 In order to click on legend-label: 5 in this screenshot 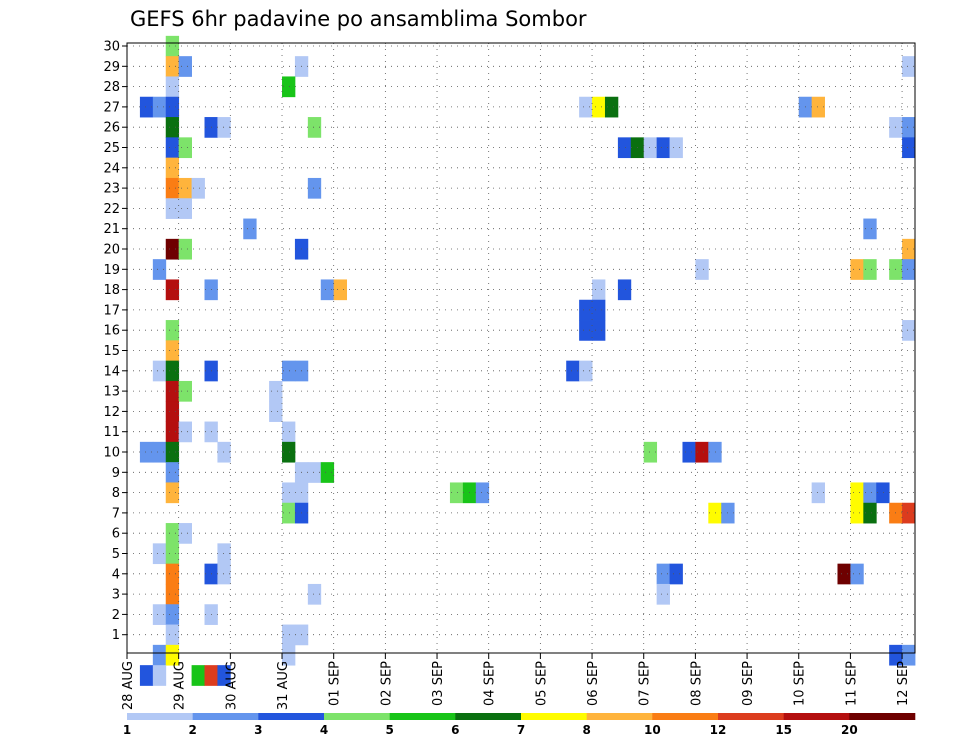, I will do `click(389, 730)`.